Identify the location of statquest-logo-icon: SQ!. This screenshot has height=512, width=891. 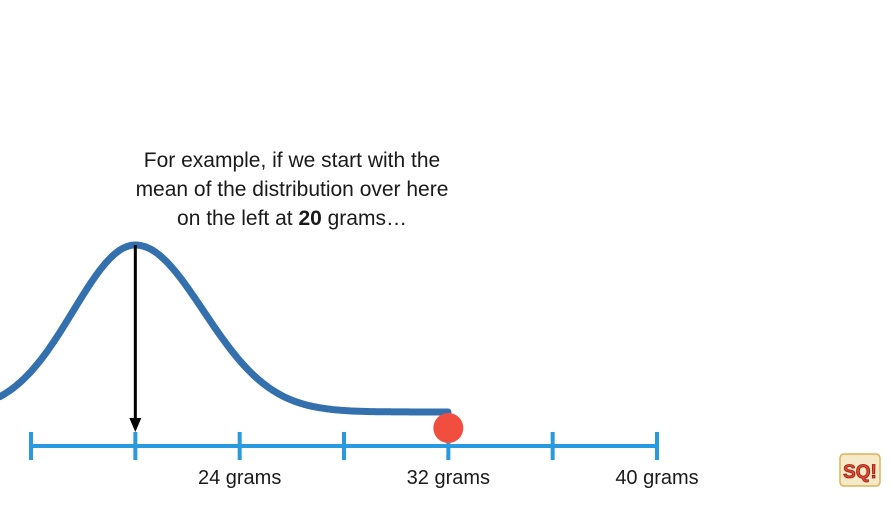
(860, 470).